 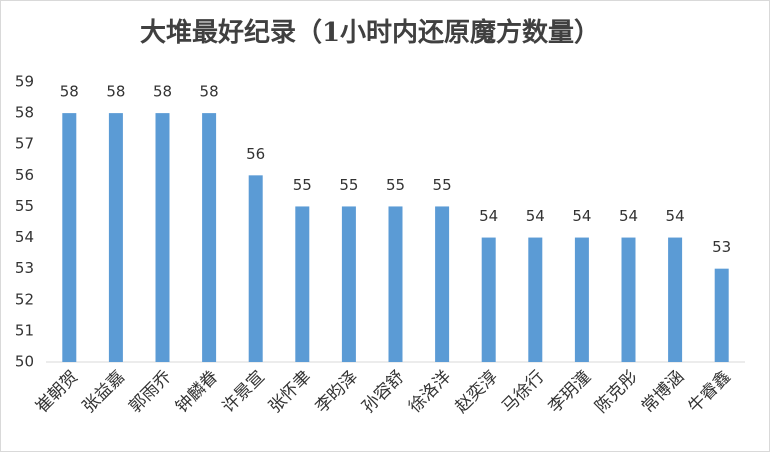 I want to click on y-tick-label: 52, so click(x=24, y=299).